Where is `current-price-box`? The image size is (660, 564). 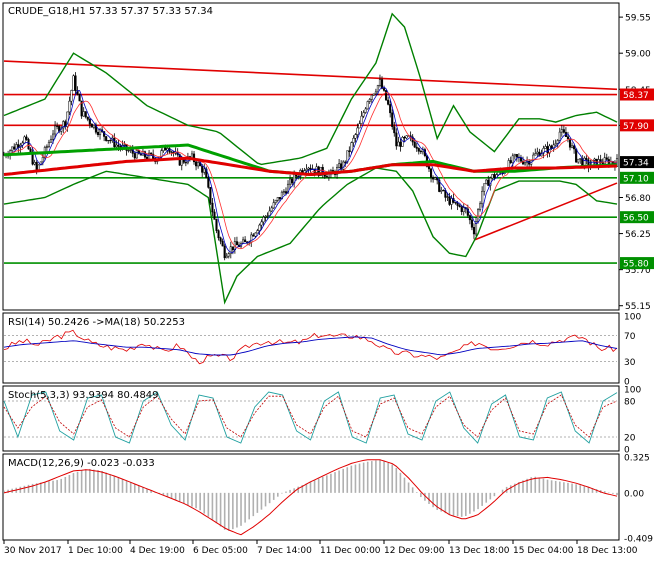
current-price-box is located at coordinates (637, 162).